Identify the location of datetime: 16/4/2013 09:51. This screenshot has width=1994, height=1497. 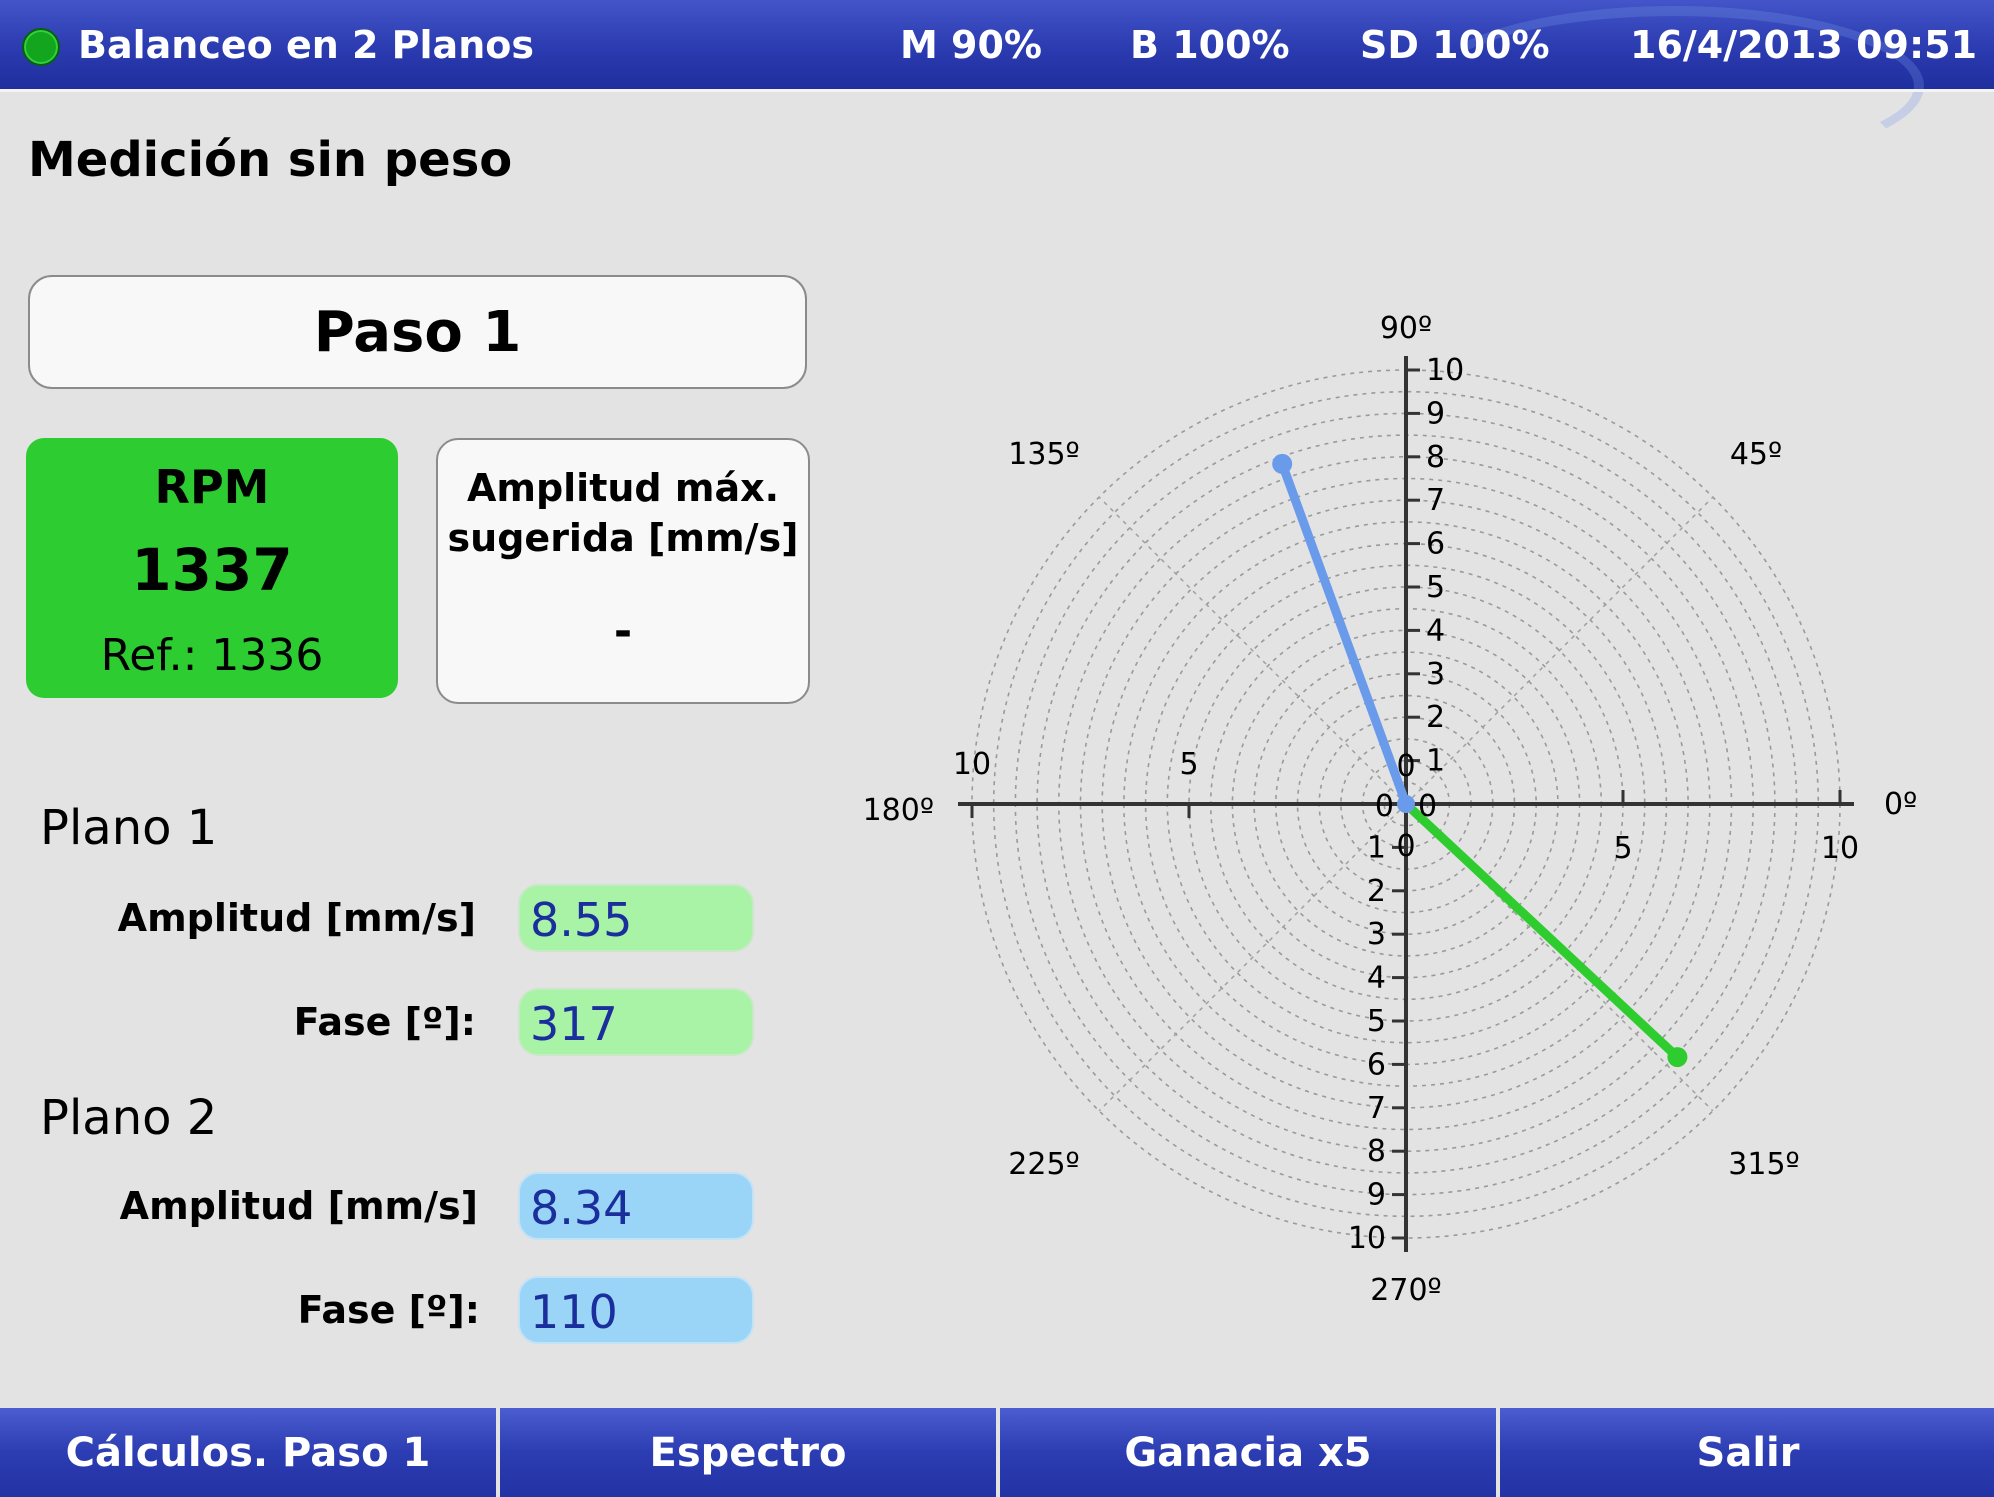
(1804, 45).